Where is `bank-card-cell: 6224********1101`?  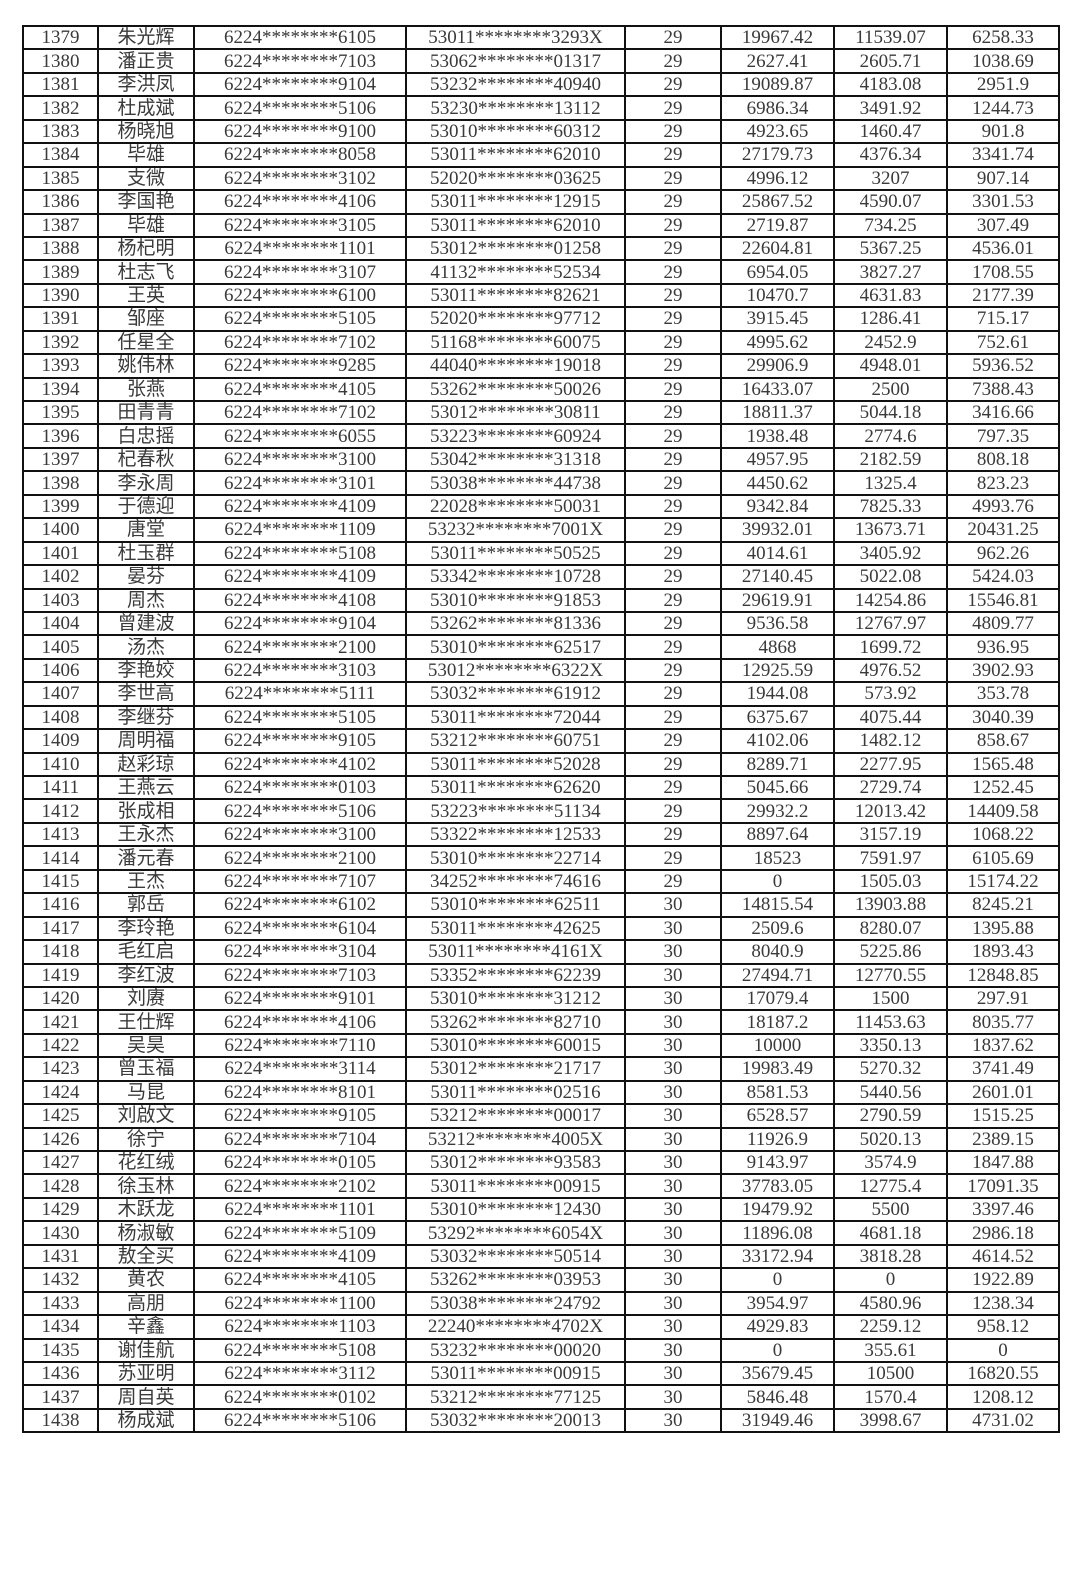 bank-card-cell: 6224********1101 is located at coordinates (300, 248).